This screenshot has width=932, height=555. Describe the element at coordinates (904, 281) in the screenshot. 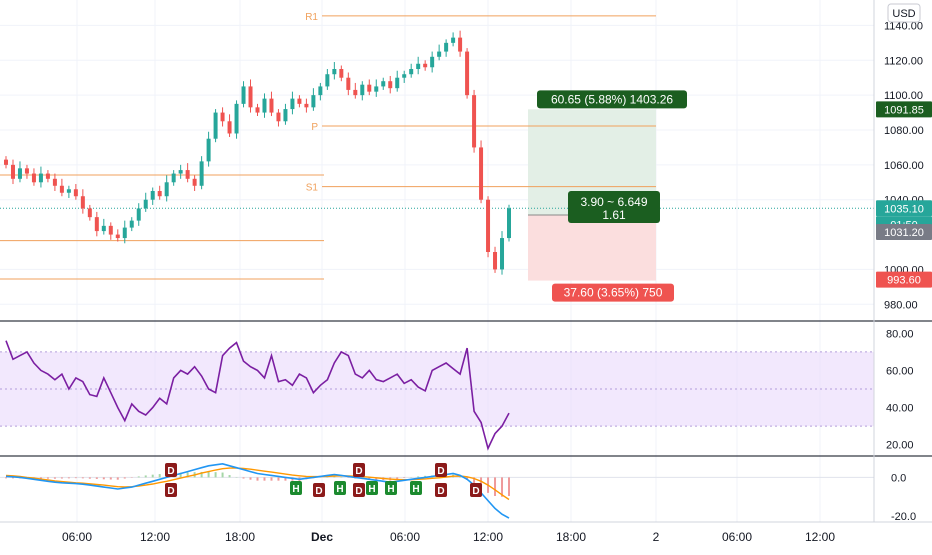

I see `stop-price-tag: 993.60` at that location.